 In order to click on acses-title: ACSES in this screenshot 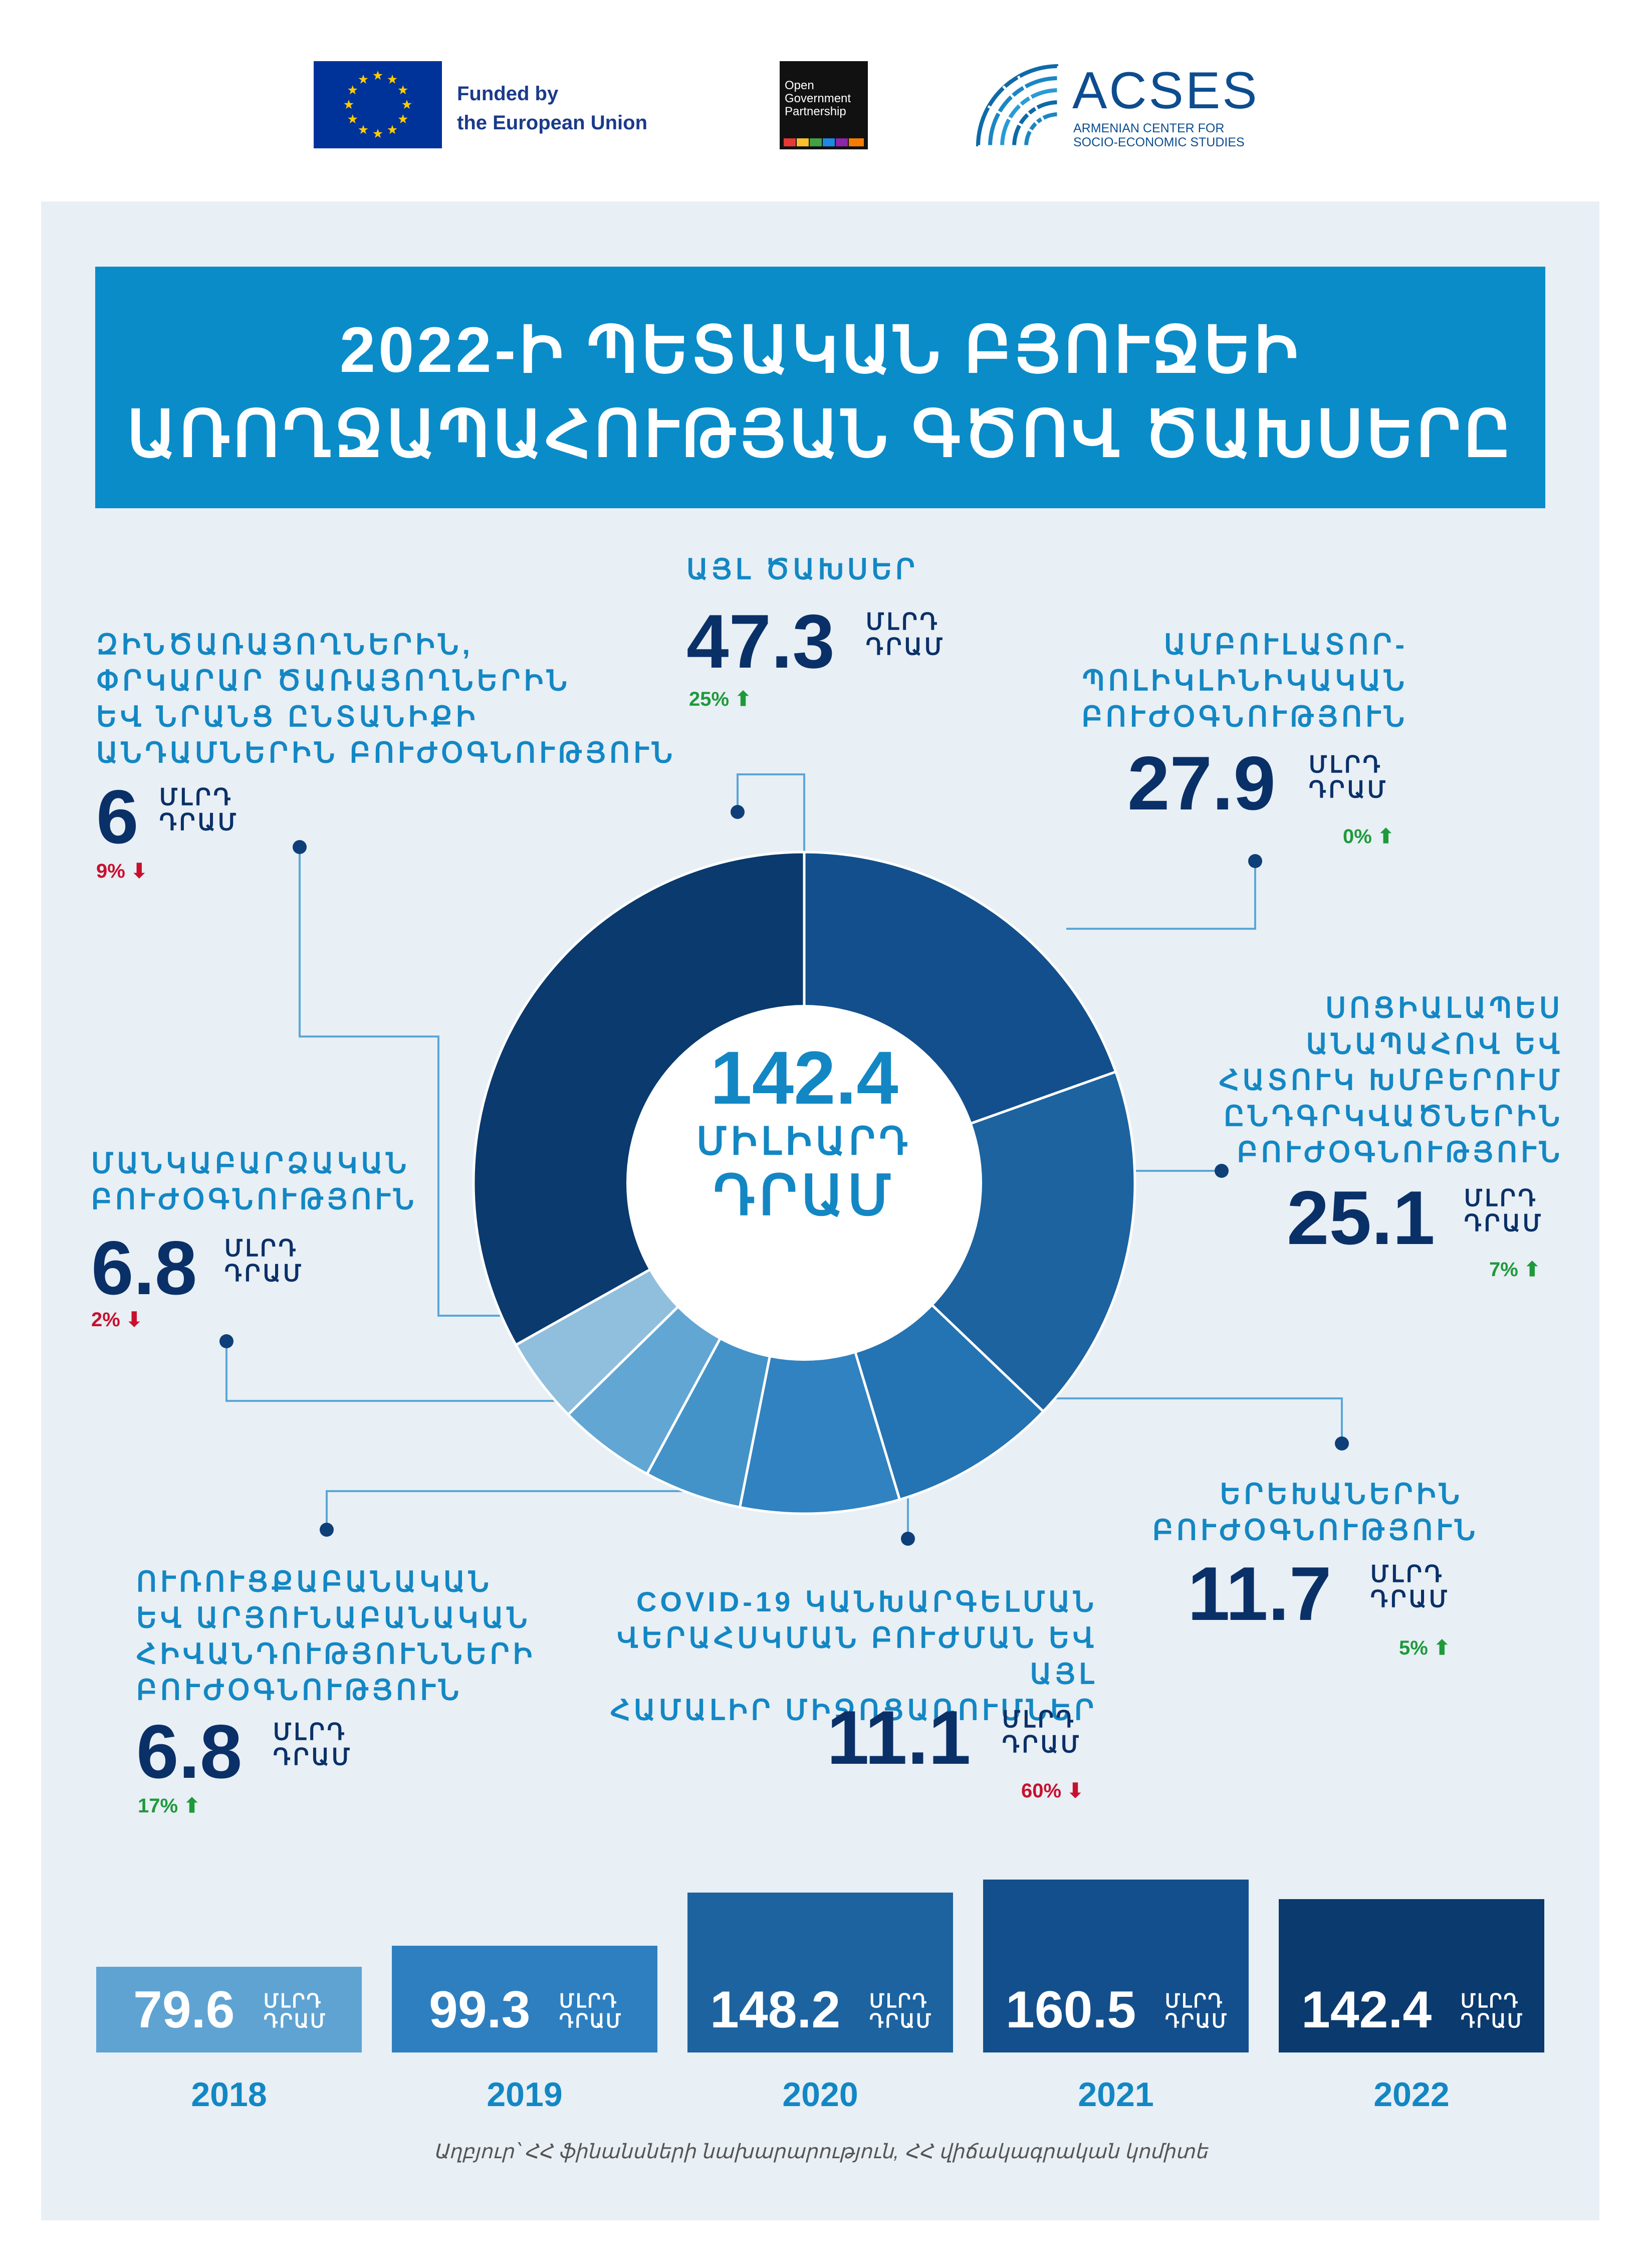, I will do `click(1166, 91)`.